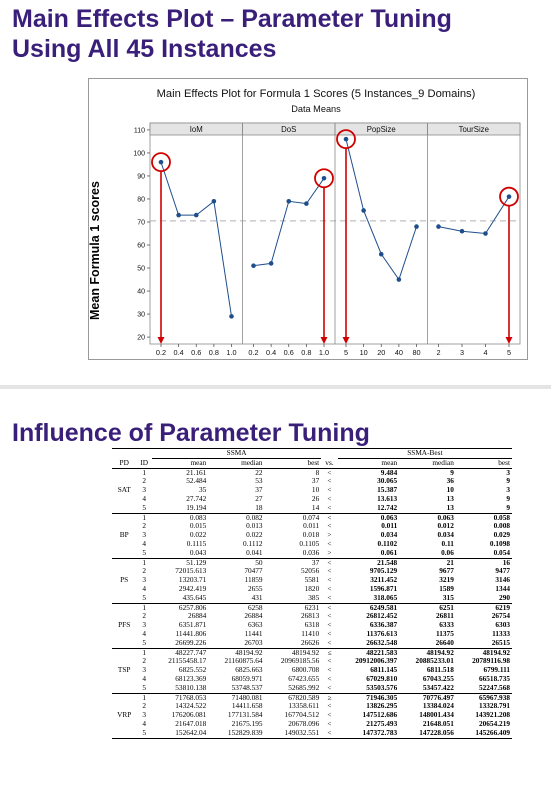 This screenshot has width=551, height=793. What do you see at coordinates (302, 715) in the screenshot?
I see `cell-ssma: 167704.512` at bounding box center [302, 715].